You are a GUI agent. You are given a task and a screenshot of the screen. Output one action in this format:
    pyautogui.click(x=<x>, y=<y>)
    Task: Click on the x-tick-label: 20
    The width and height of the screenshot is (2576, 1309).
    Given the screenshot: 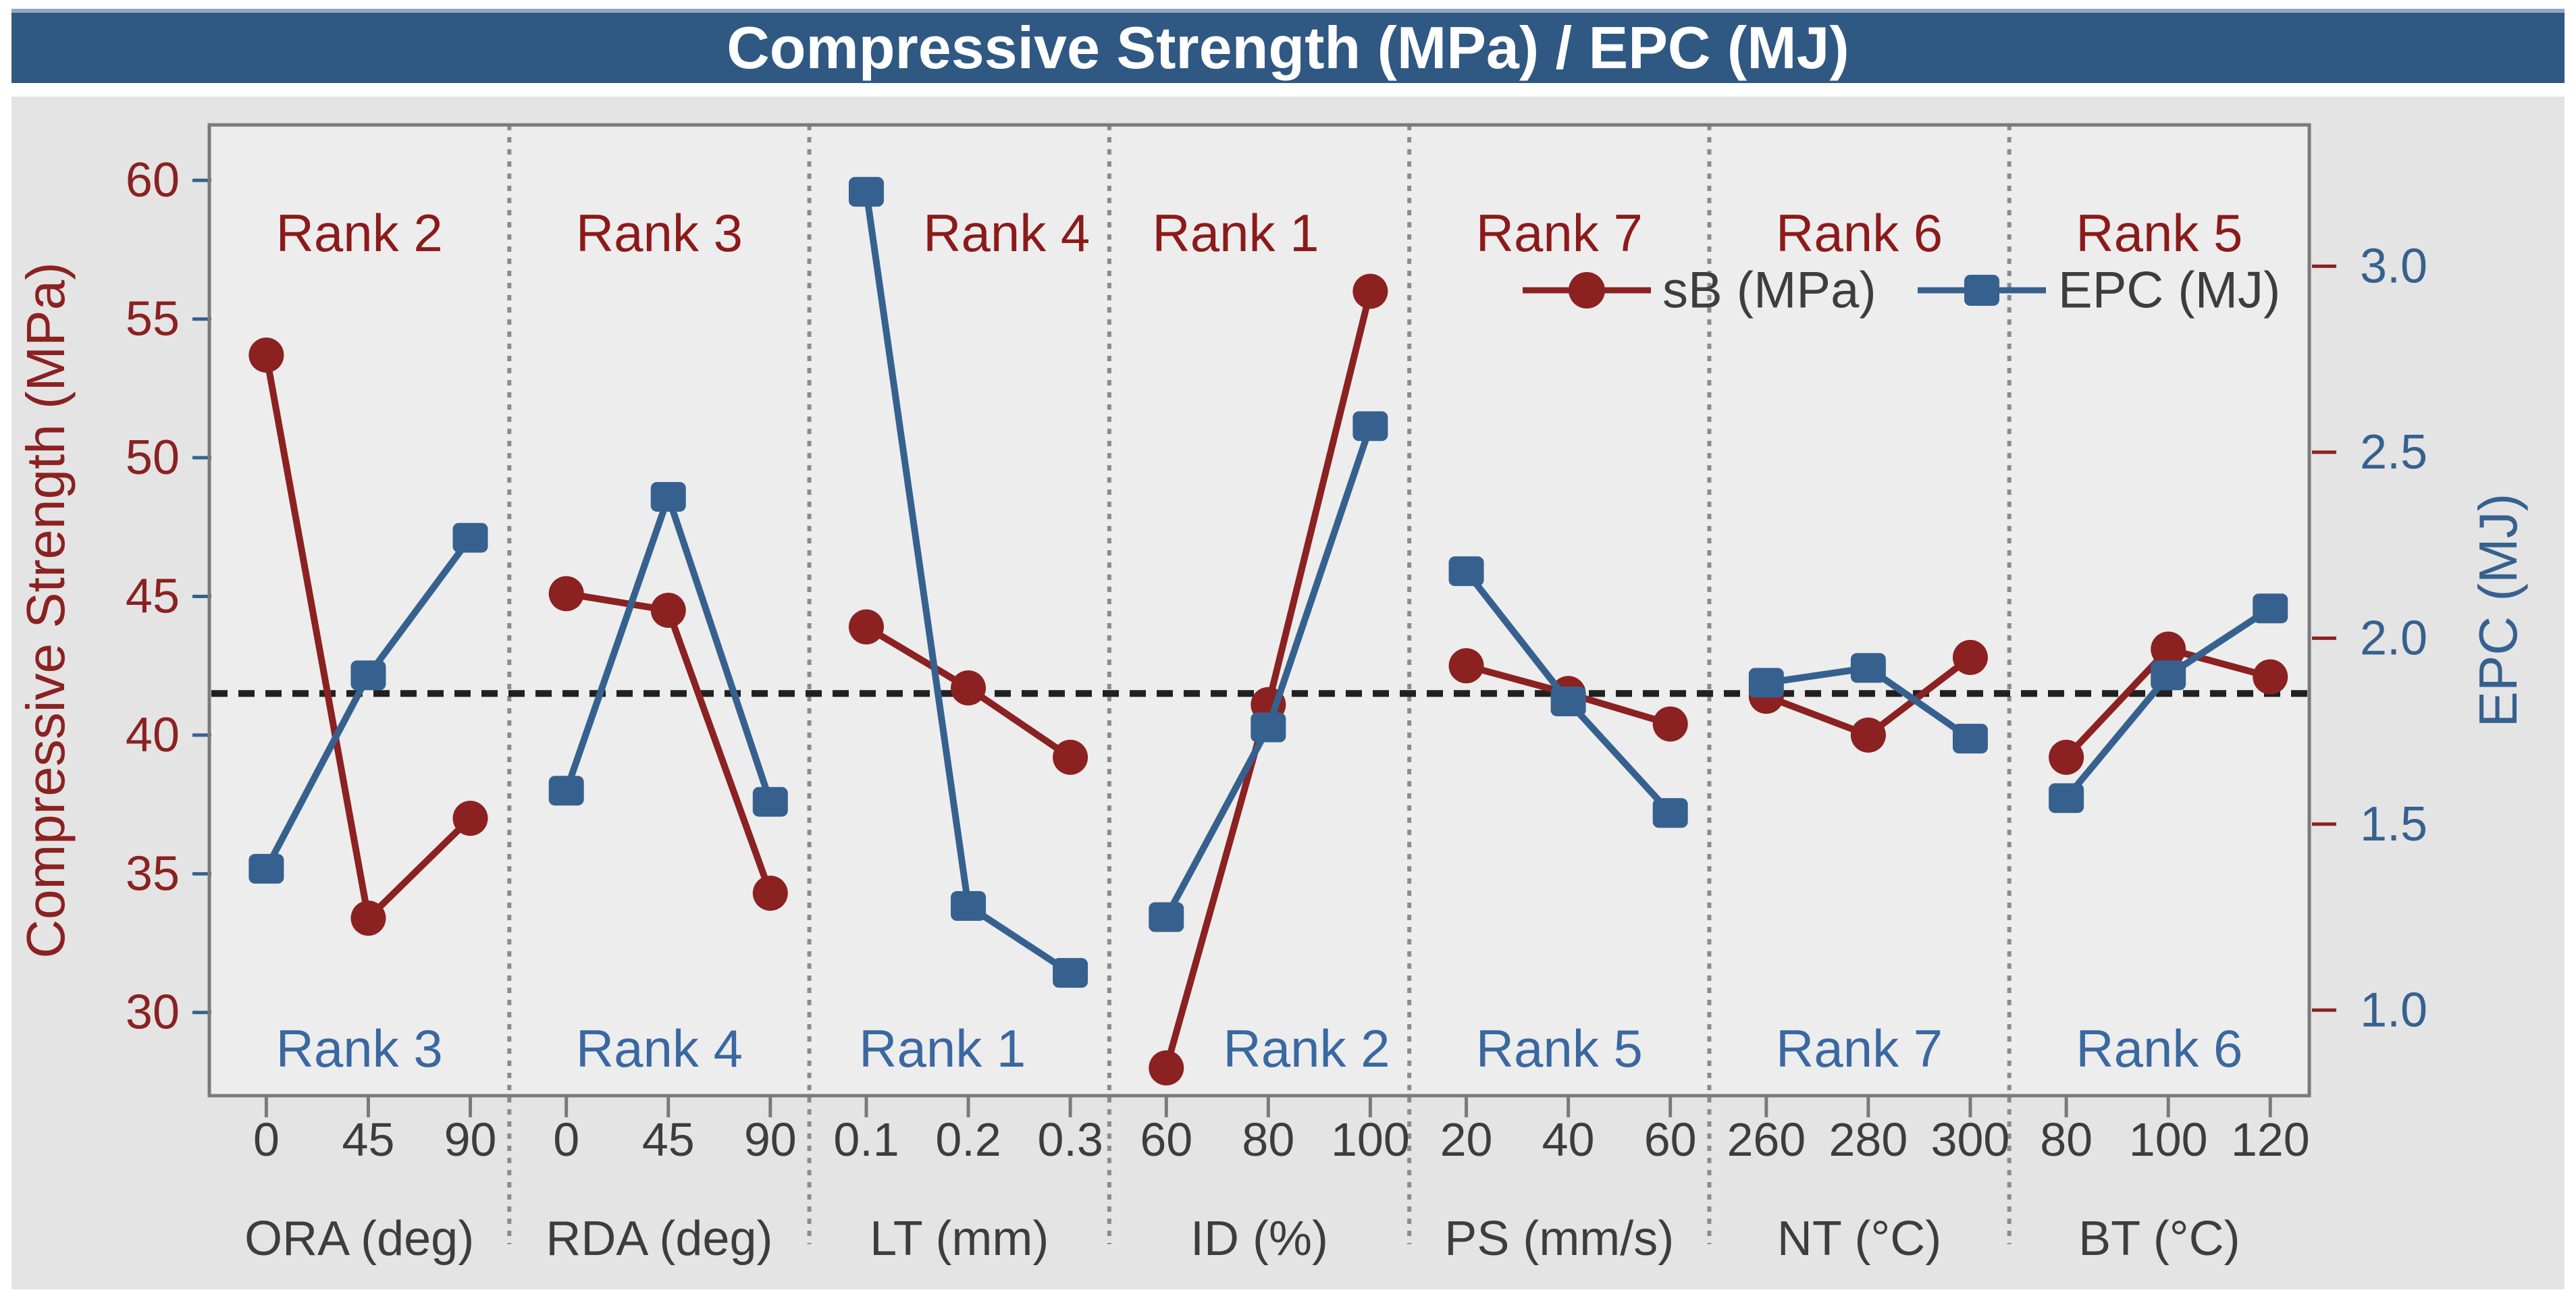 What is the action you would take?
    pyautogui.click(x=1467, y=1139)
    